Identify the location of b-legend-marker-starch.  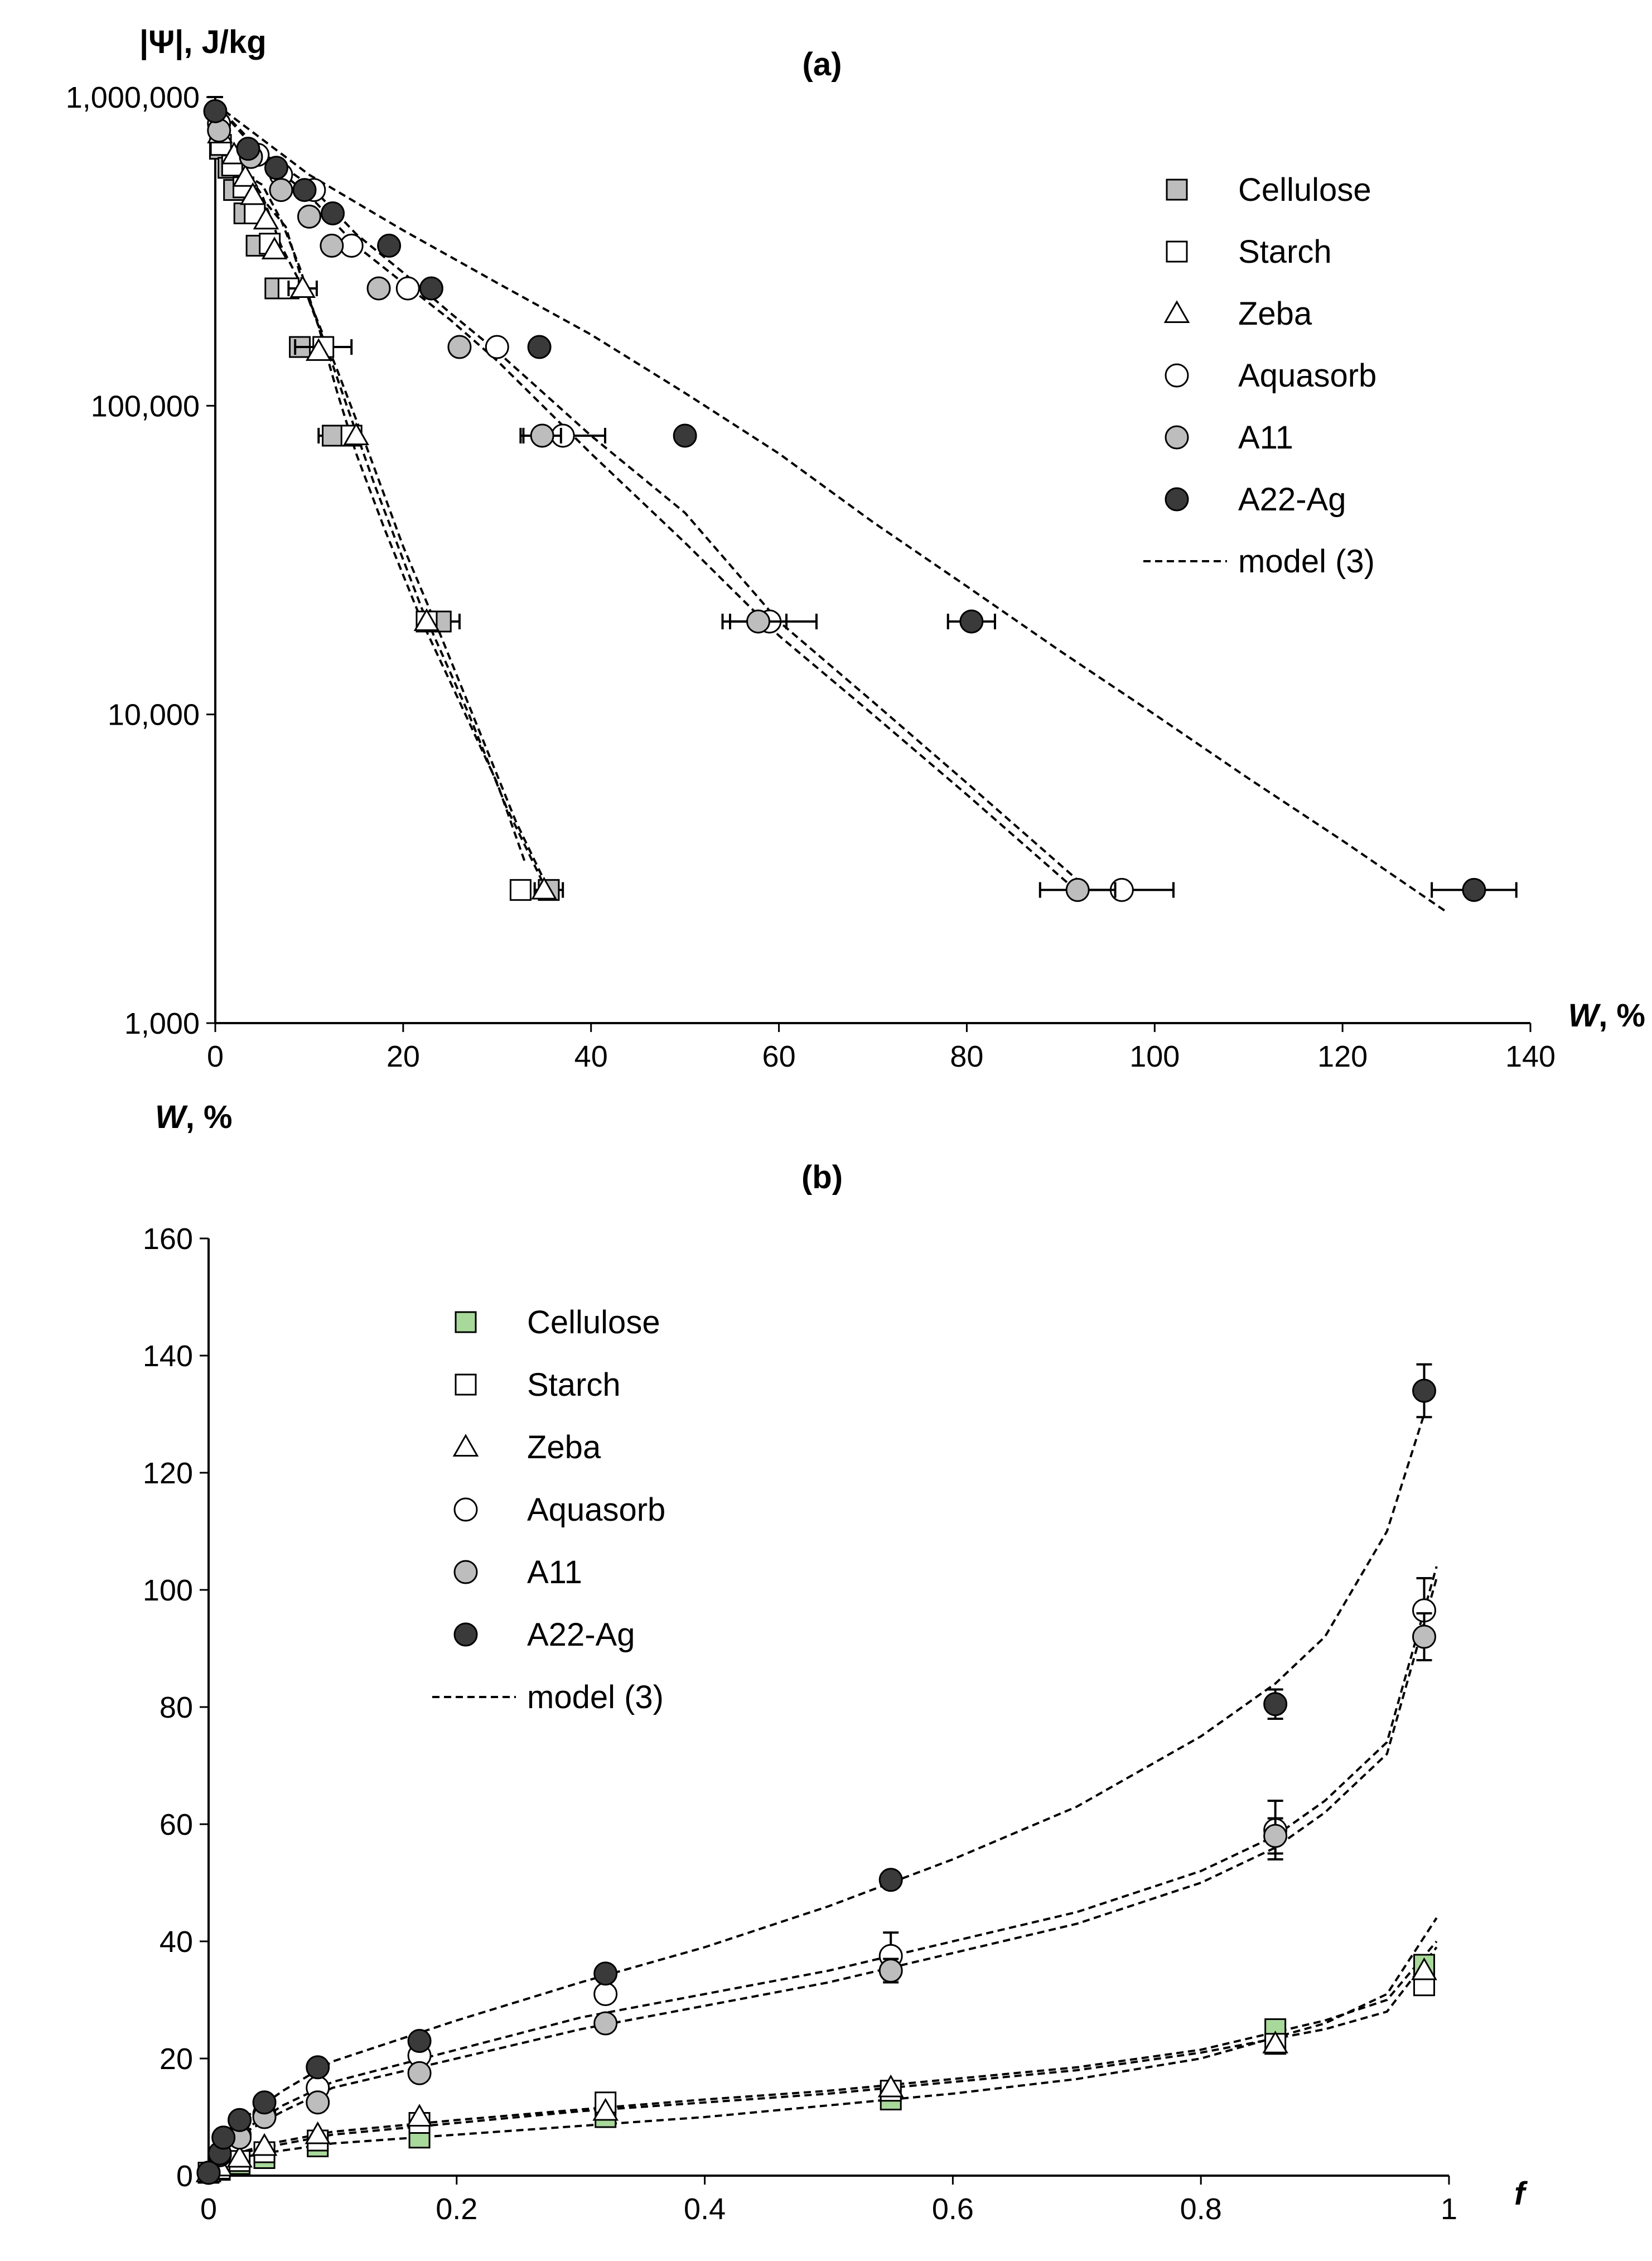
(466, 1384).